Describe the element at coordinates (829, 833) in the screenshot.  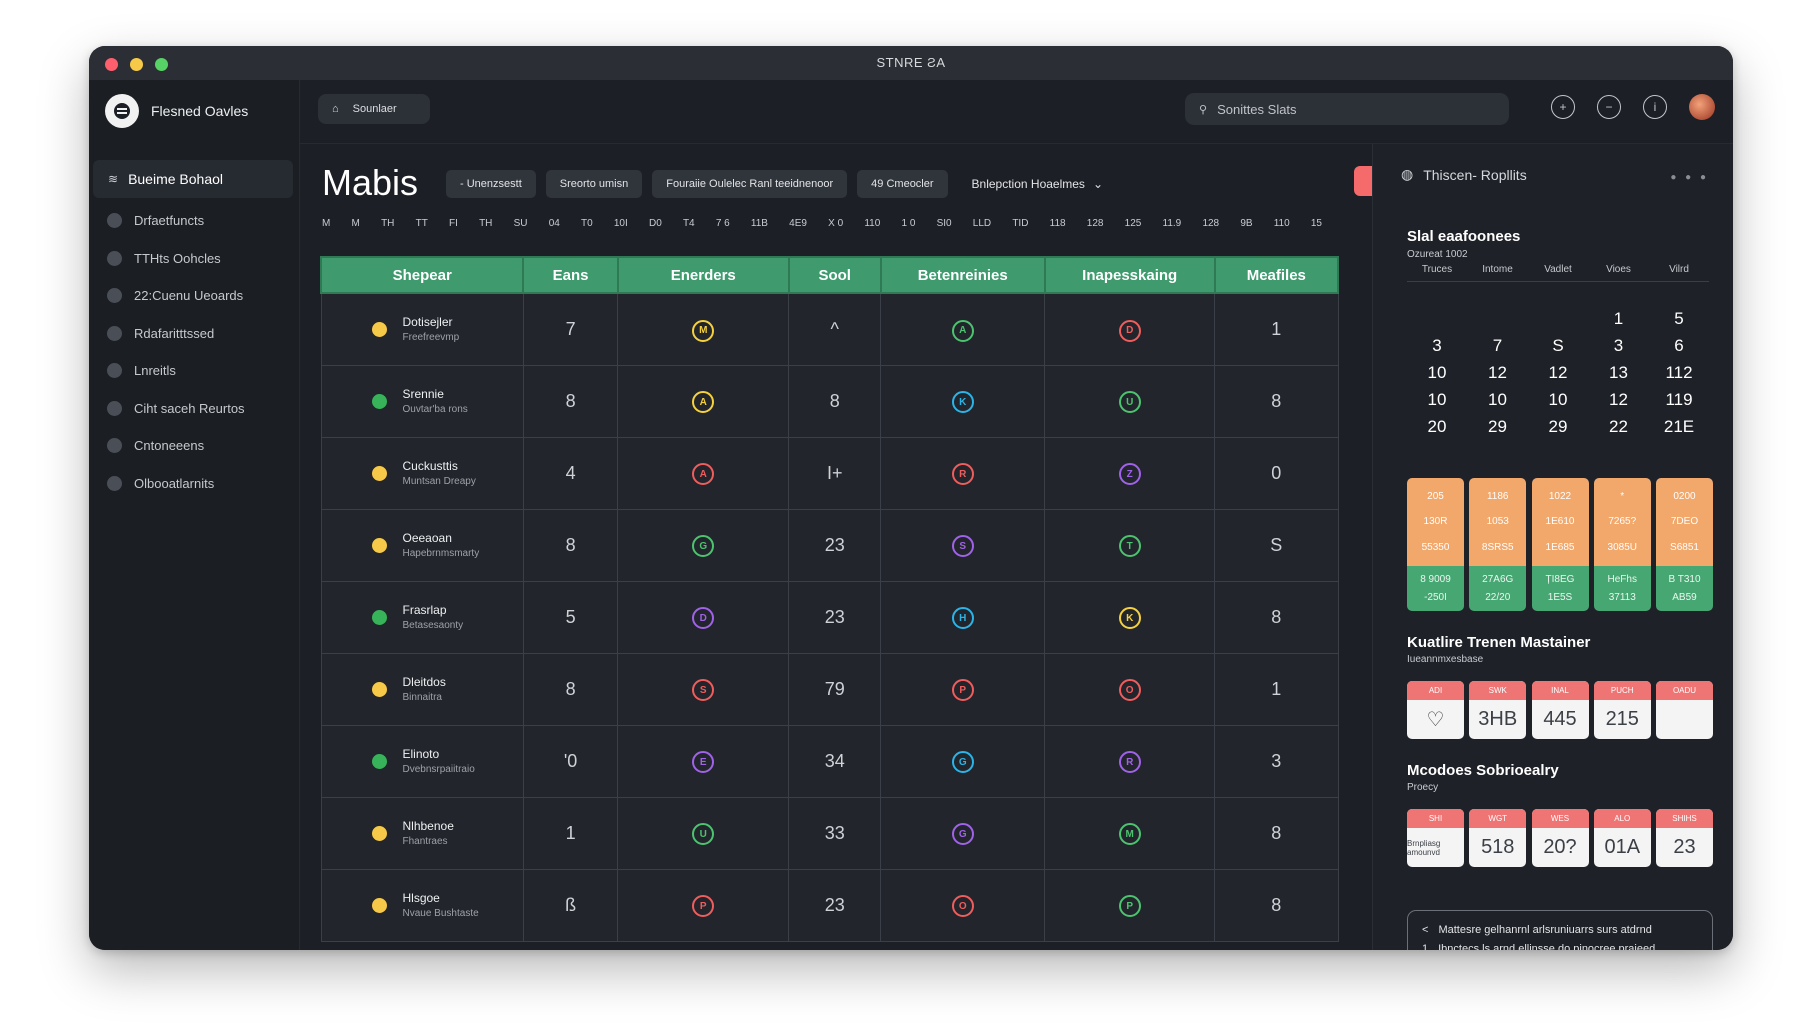
I see `table-row: Nlhbenoe Fhantraes 1 U 33 G M 8` at that location.